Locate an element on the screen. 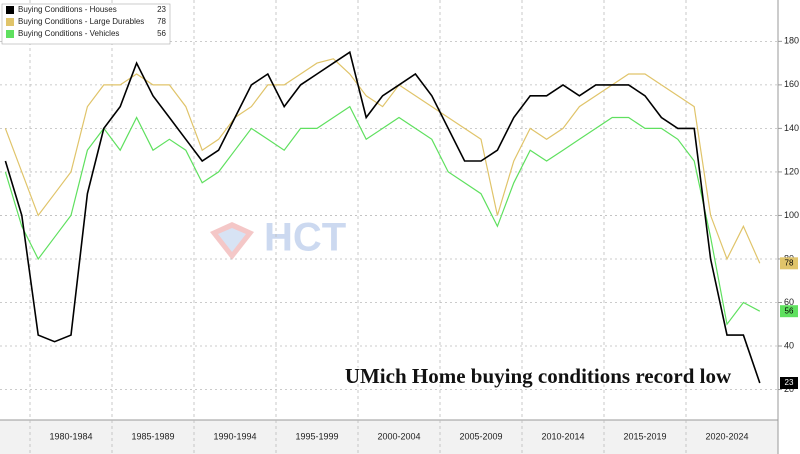 Image resolution: width=800 pixels, height=454 pixels. legend-value: 56 is located at coordinates (161, 33).